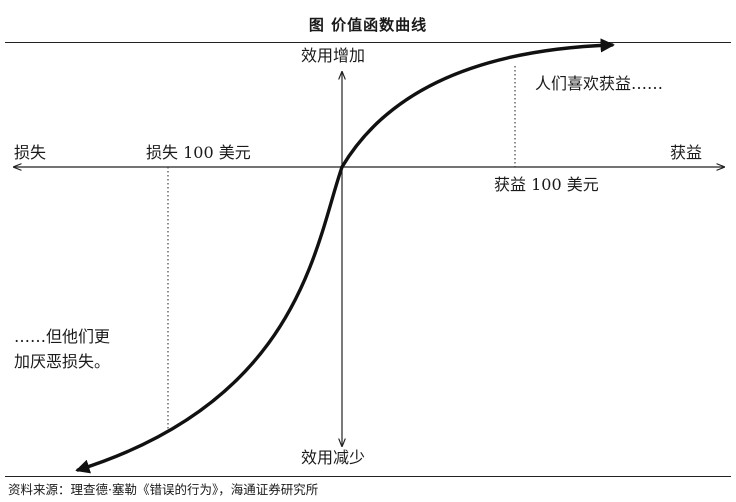 The width and height of the screenshot is (736, 502). Describe the element at coordinates (368, 25) in the screenshot. I see `figure-title: 图 价值函数曲线` at that location.